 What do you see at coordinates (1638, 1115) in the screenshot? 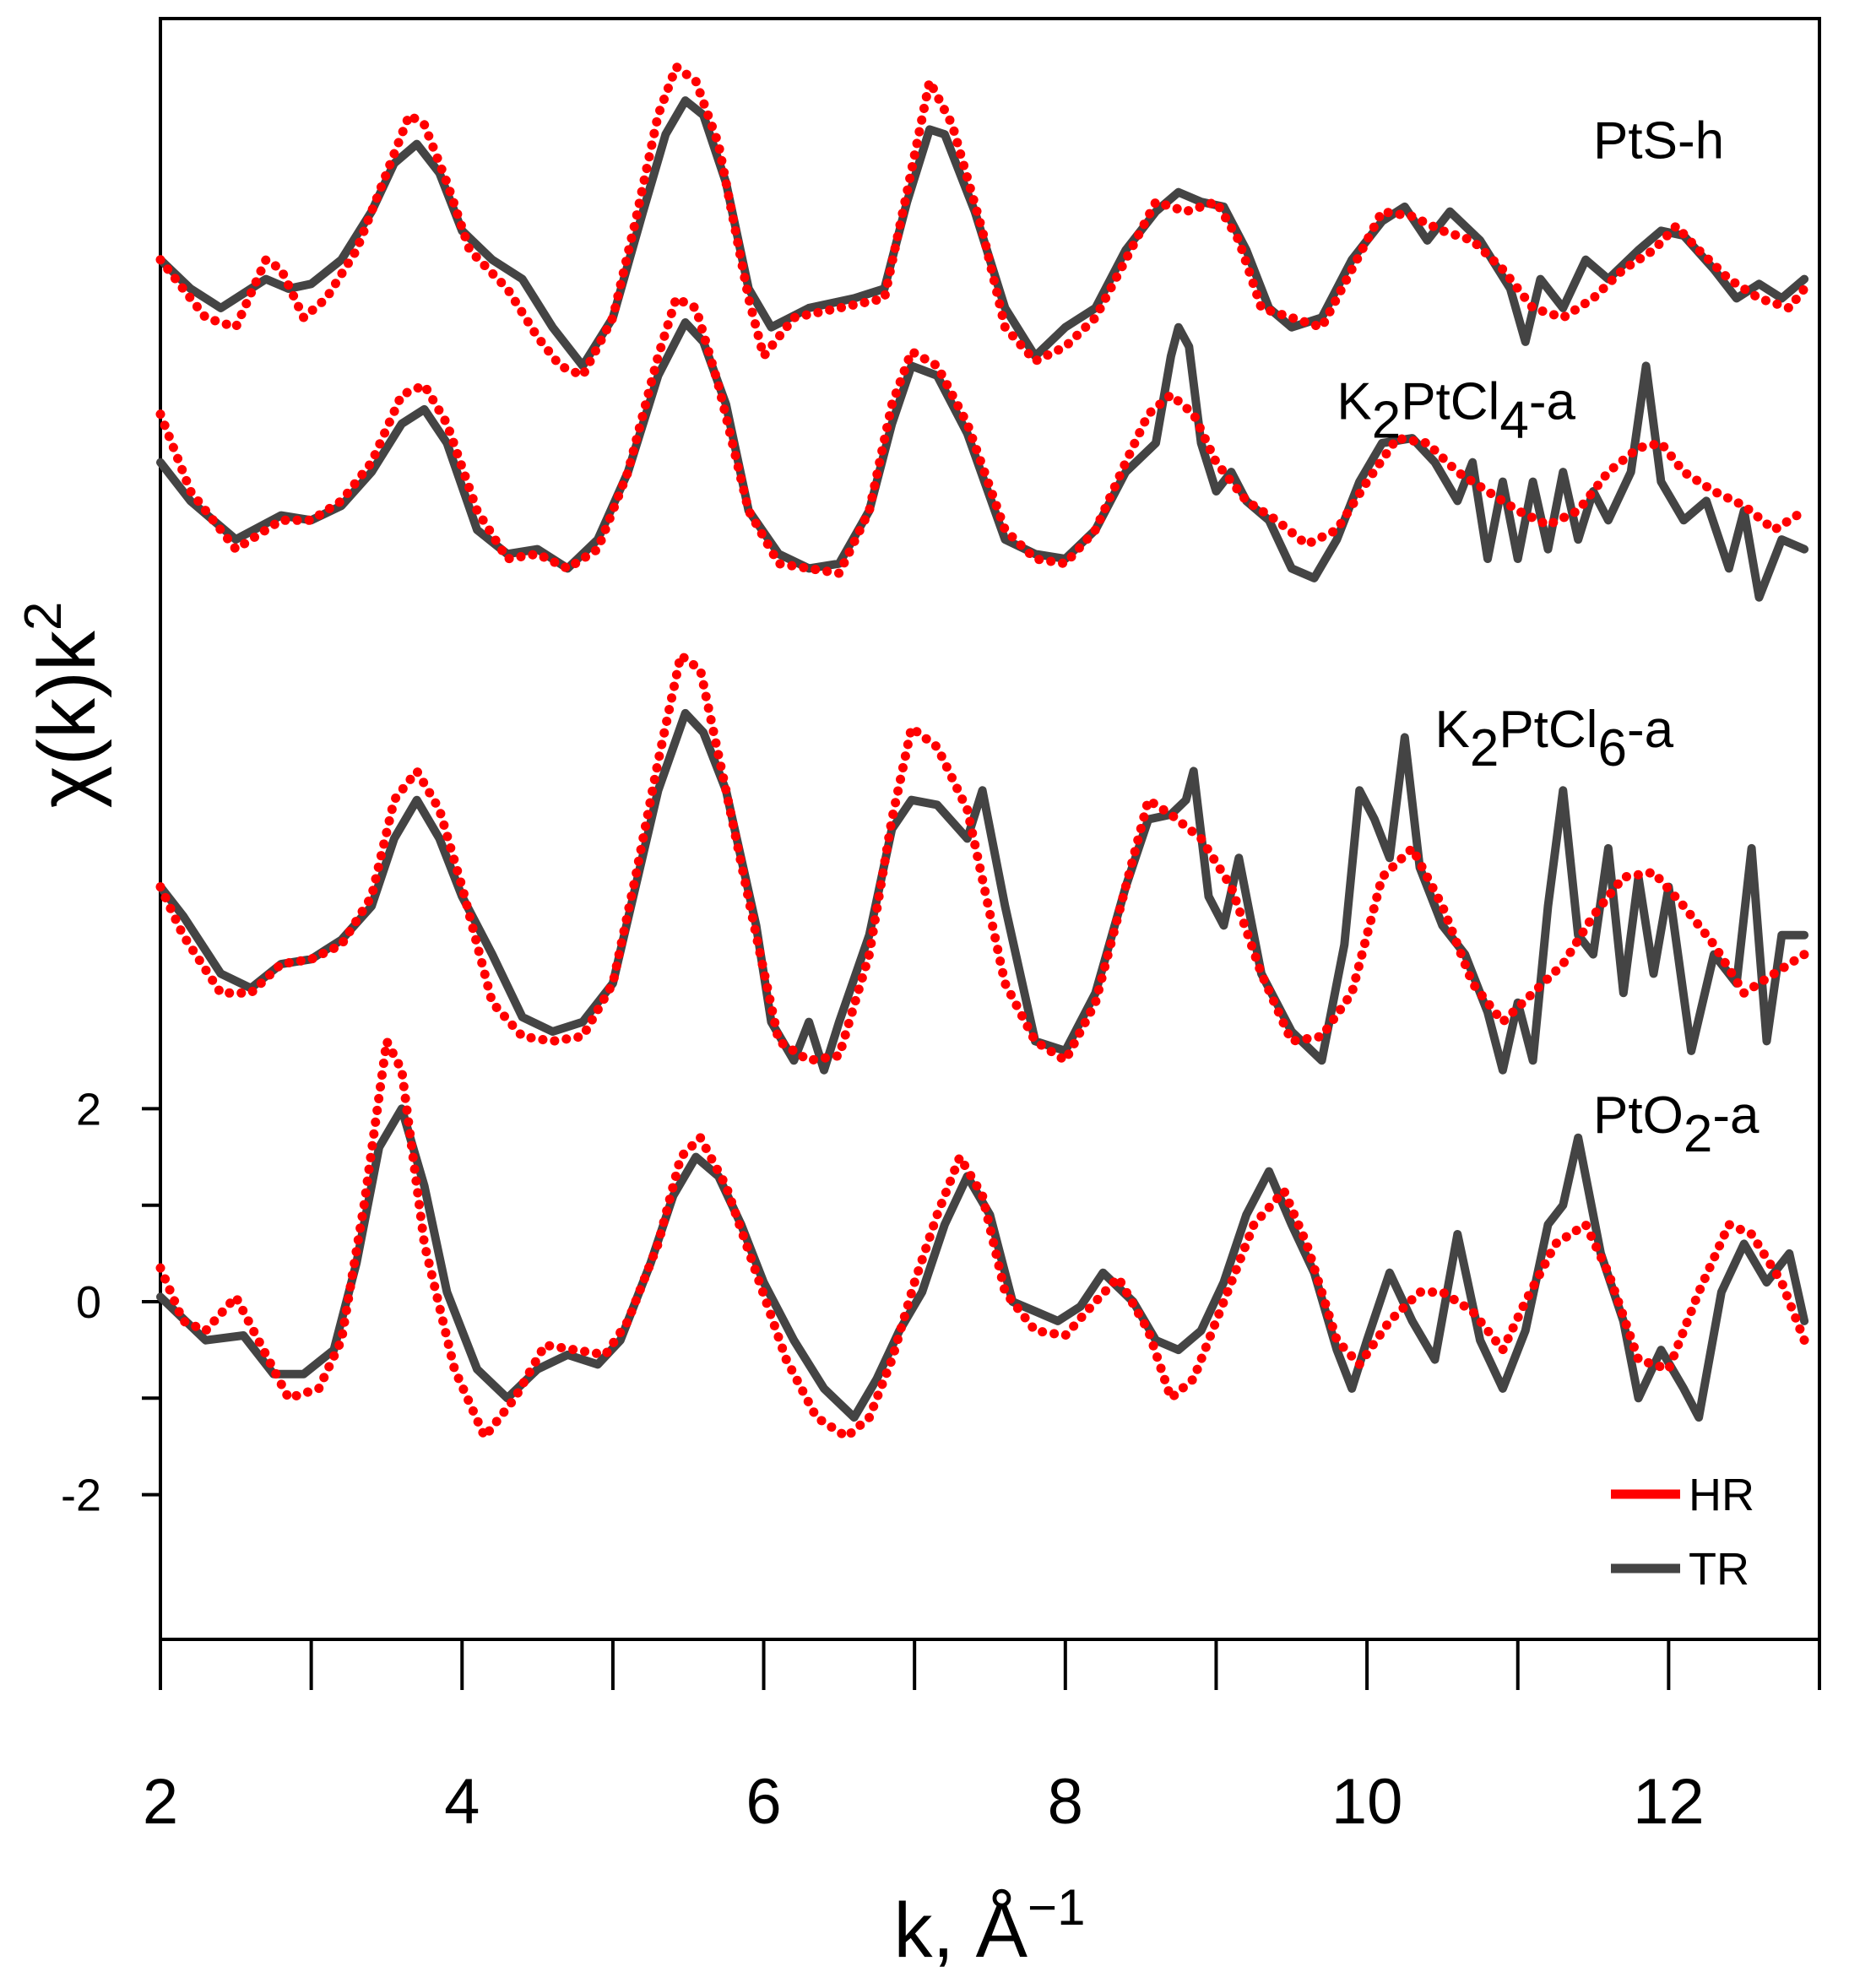
I see `panel-label-part: PtO` at bounding box center [1638, 1115].